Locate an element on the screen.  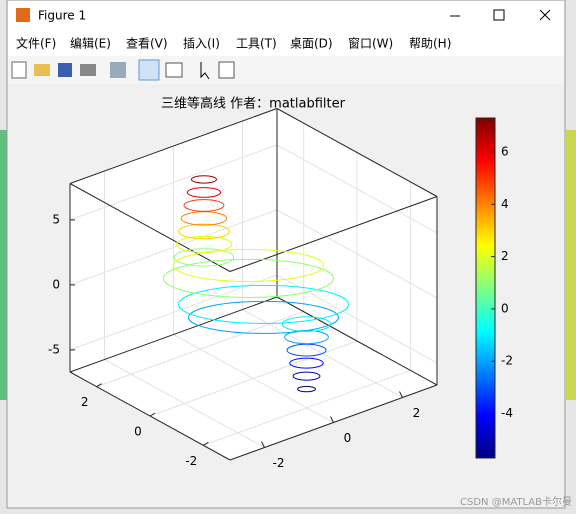
y-tick-label: 2 is located at coordinates (85, 402).